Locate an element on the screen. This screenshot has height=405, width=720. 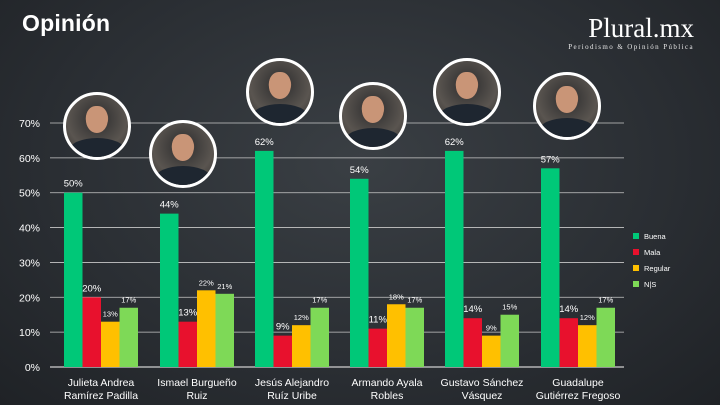
legend-label-mala: Mala is located at coordinates (652, 252).